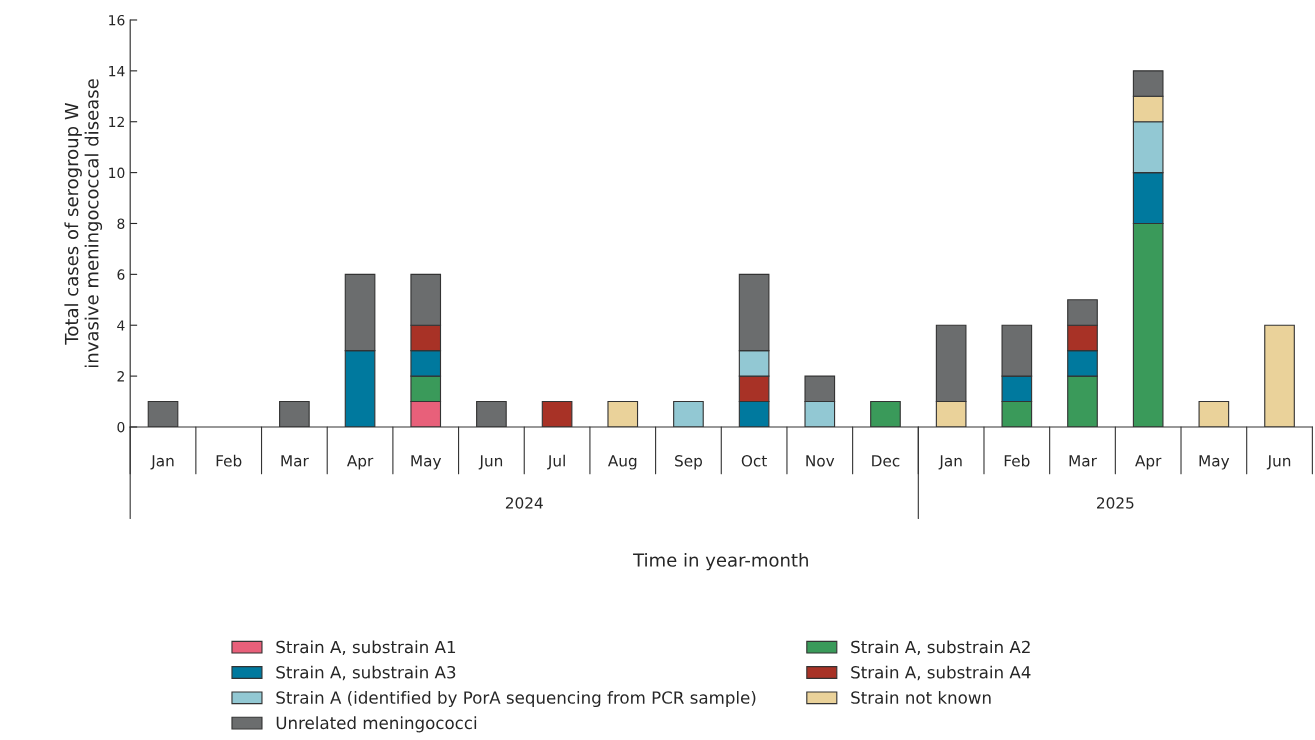 The width and height of the screenshot is (1315, 740). What do you see at coordinates (516, 699) in the screenshot?
I see `legend-label: Strain A (identified by PorA sequencing from PCR sample)` at bounding box center [516, 699].